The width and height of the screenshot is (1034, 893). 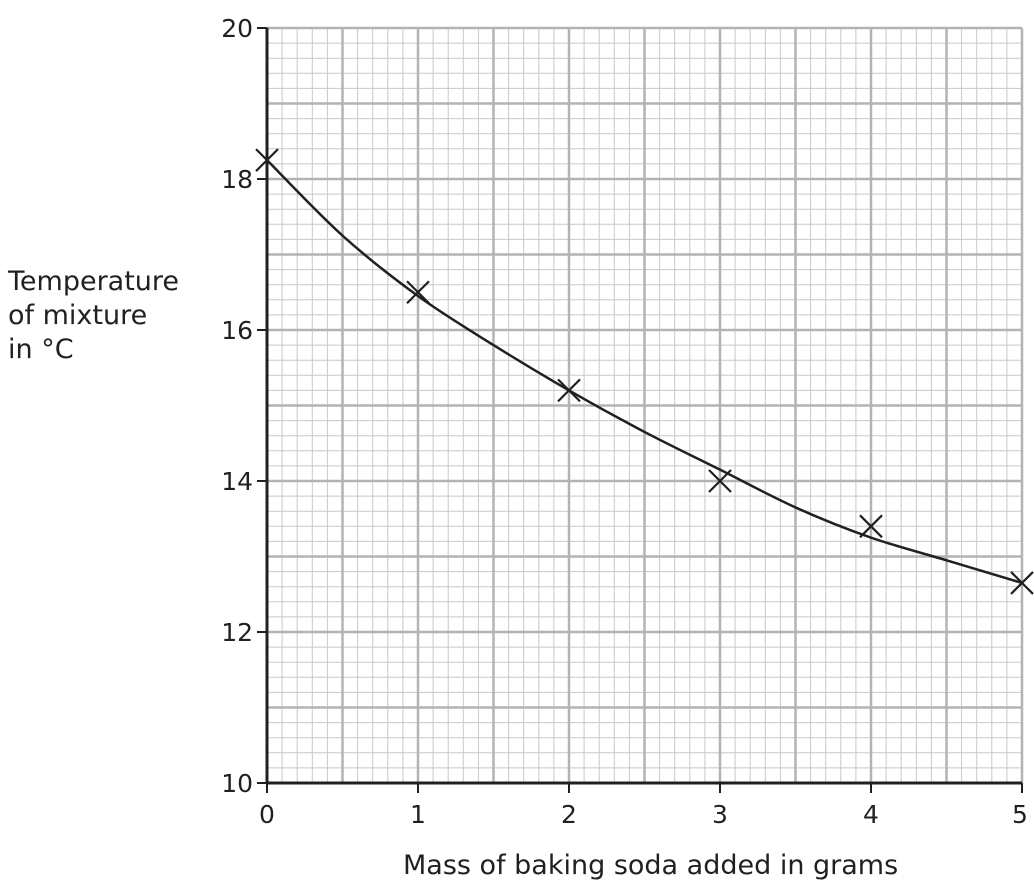 I want to click on x-tick-label: 1, so click(x=418, y=814).